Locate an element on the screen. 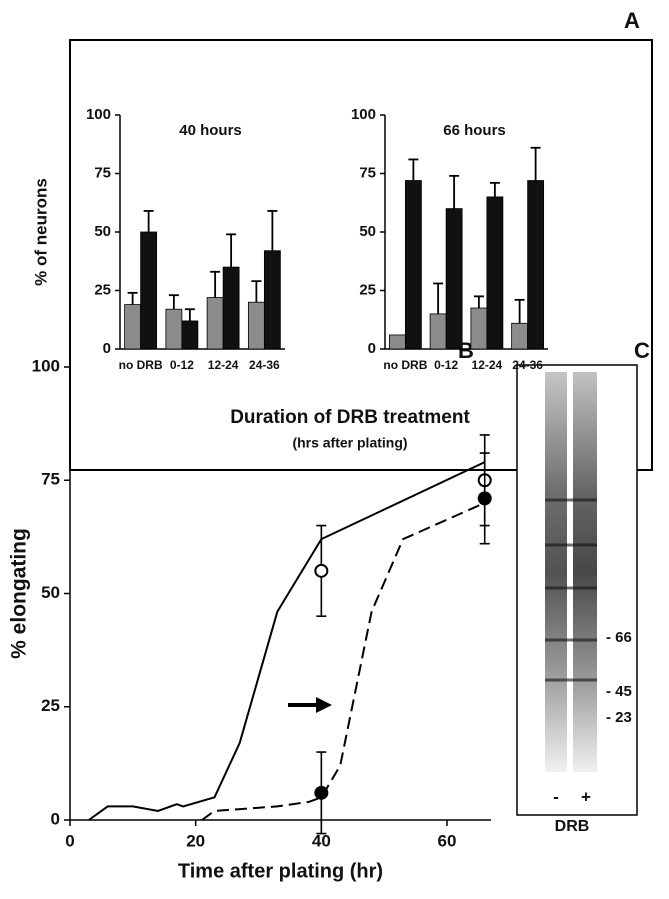 The width and height of the screenshot is (669, 899). y-axis-label: % elongating is located at coordinates (19, 593).